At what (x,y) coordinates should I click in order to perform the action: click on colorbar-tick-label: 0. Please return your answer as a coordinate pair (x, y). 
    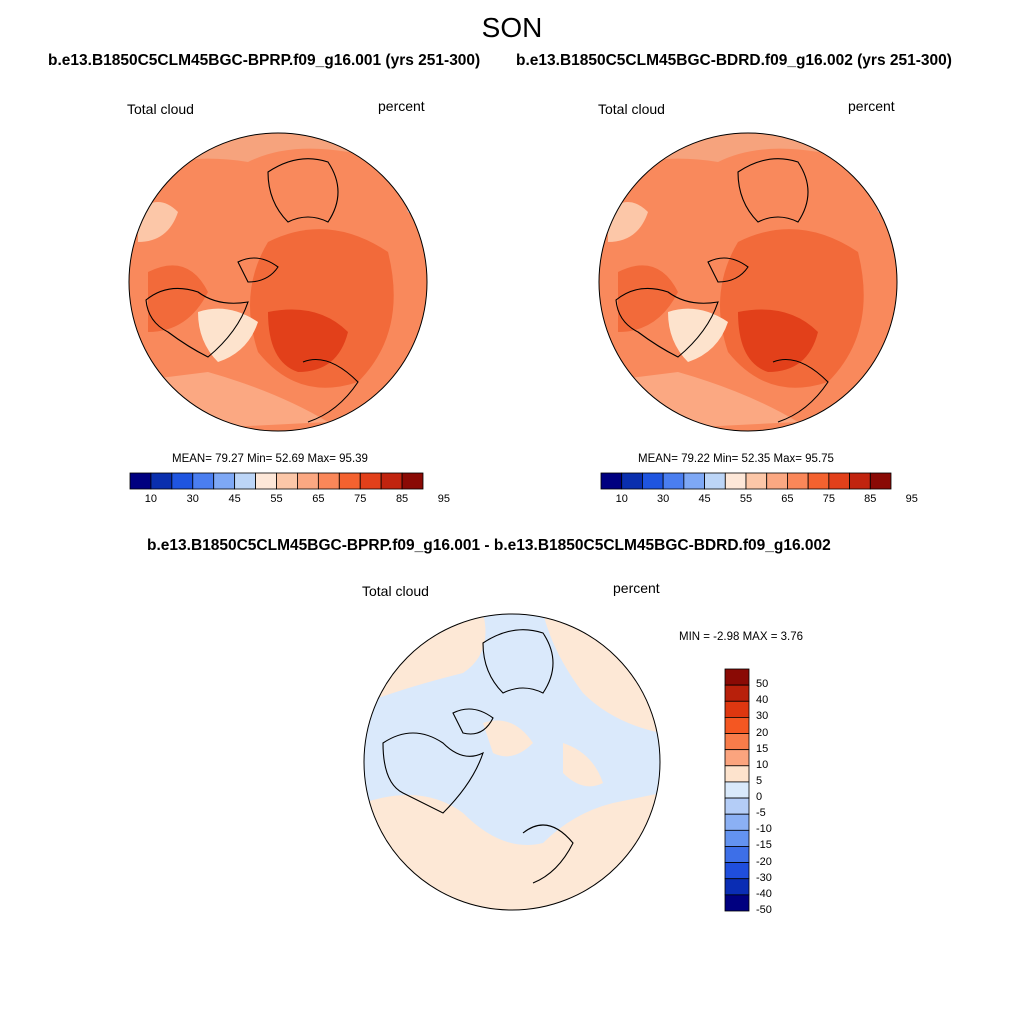
    Looking at the image, I should click on (759, 797).